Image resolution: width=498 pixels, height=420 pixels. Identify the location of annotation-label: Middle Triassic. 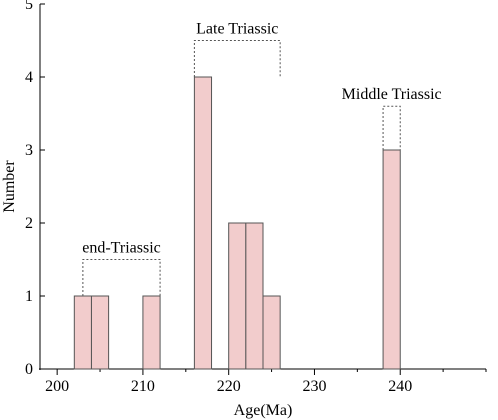
(392, 94).